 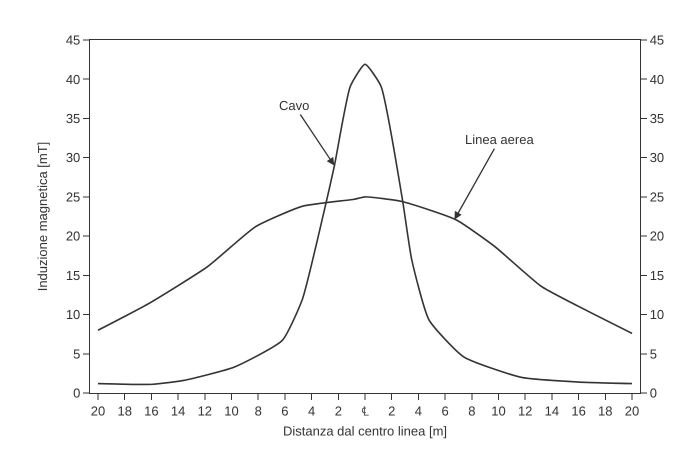 What do you see at coordinates (657, 79) in the screenshot?
I see `y2-tick-label: 40` at bounding box center [657, 79].